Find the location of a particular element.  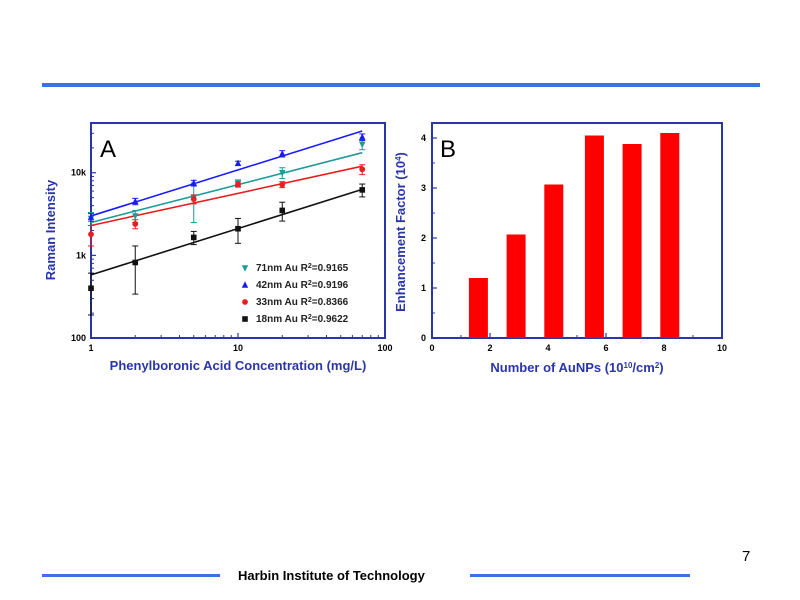

chart-a-legend-entry: 18nm Au R2=0.9622 is located at coordinates (302, 320).